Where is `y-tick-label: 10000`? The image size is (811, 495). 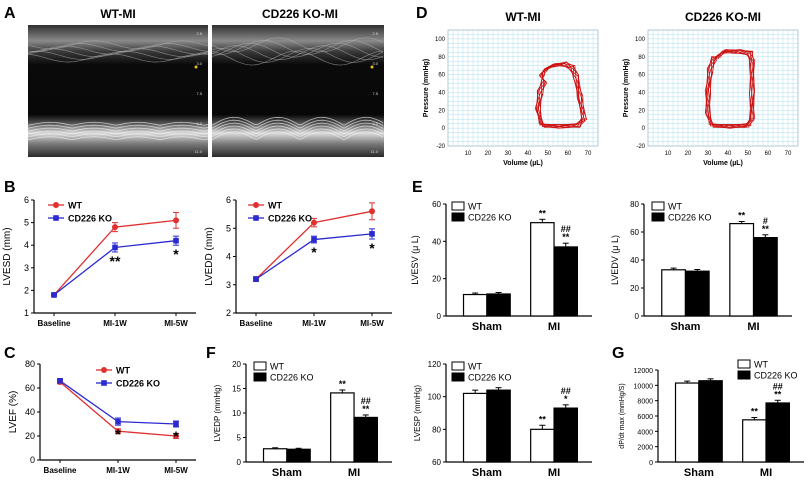
y-tick-label: 10000 is located at coordinates (644, 386).